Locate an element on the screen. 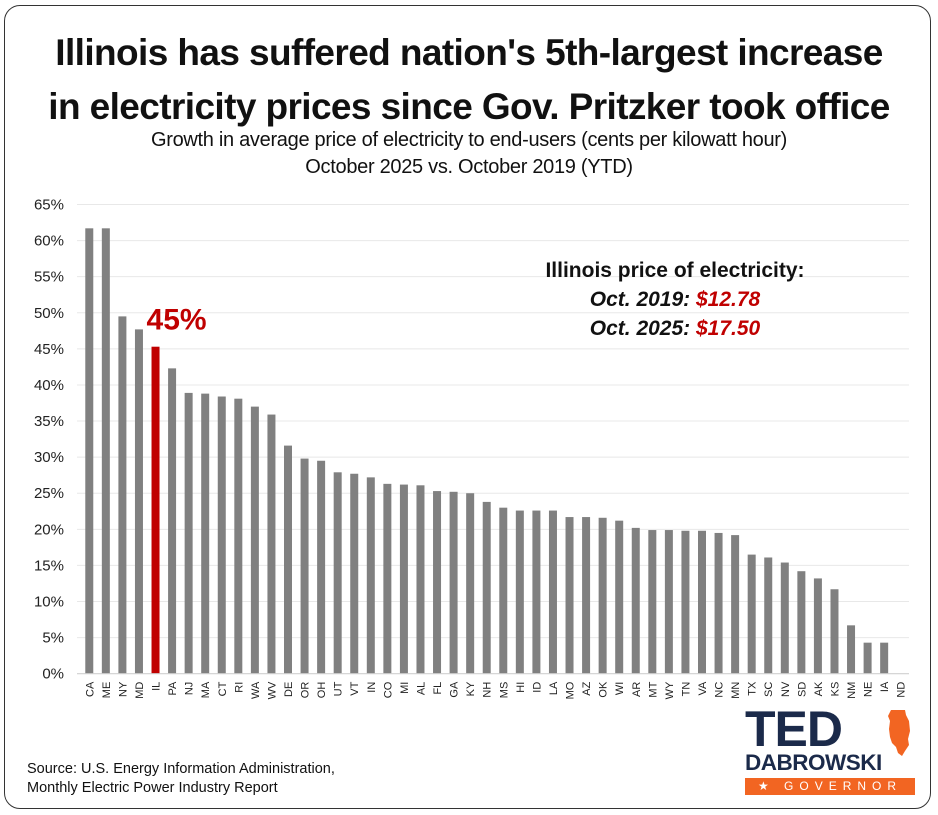  x-tick-label-va: VA is located at coordinates (703, 688).